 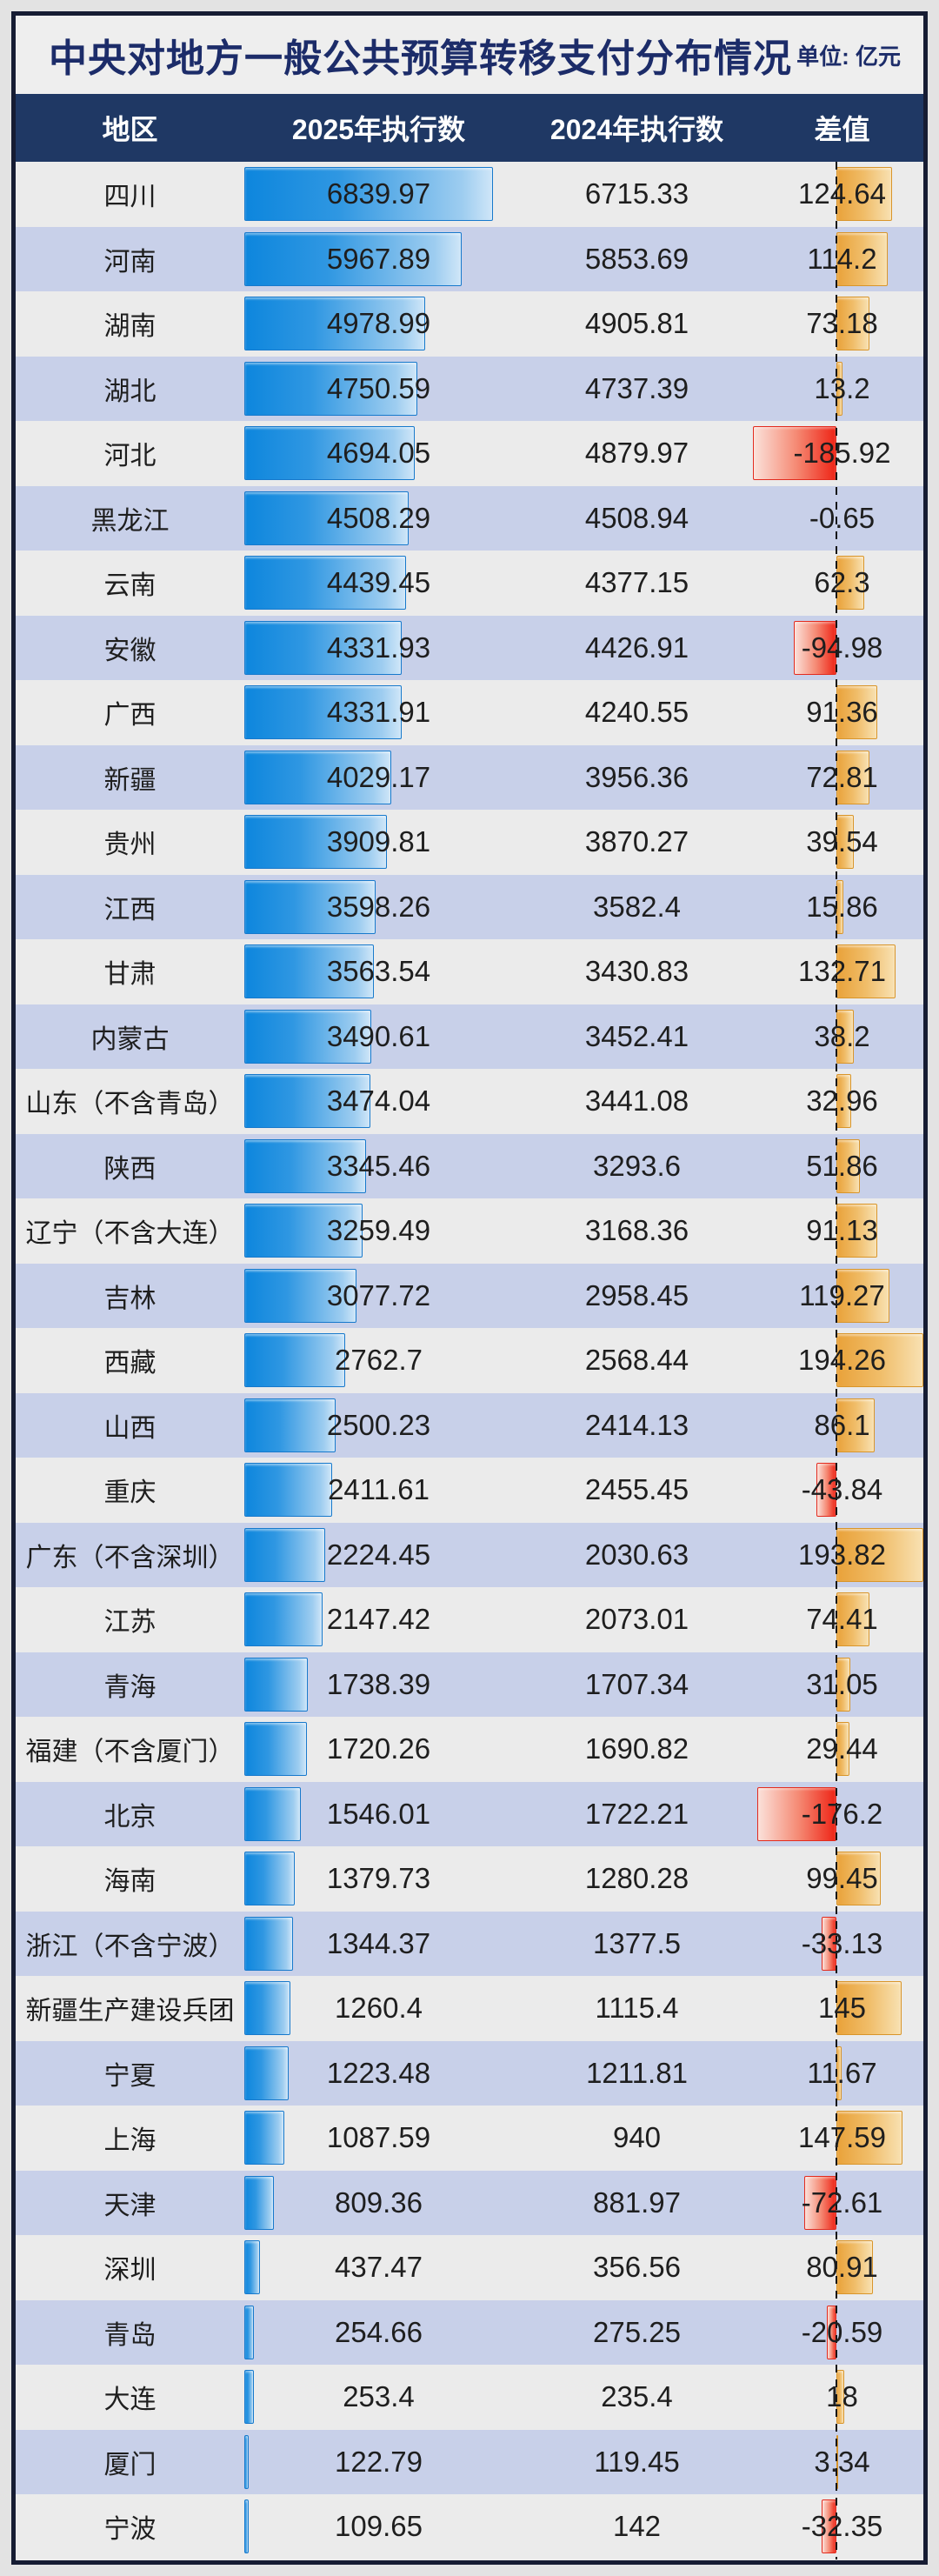 What do you see at coordinates (636, 258) in the screenshot?
I see `value-2024-cell: 5853.69` at bounding box center [636, 258].